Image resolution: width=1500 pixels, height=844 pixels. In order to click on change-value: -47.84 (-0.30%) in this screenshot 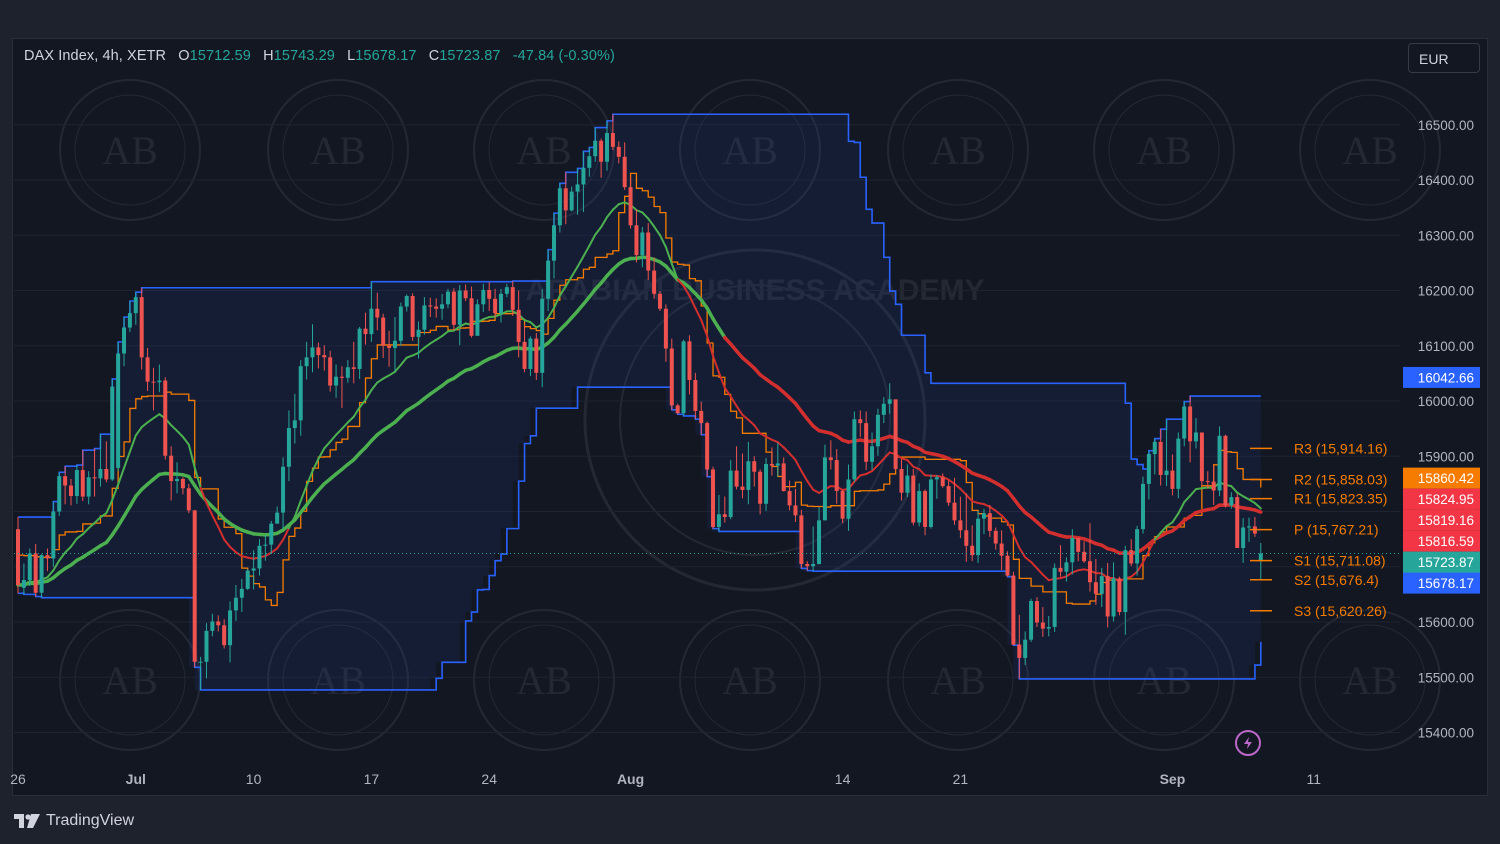, I will do `click(563, 56)`.